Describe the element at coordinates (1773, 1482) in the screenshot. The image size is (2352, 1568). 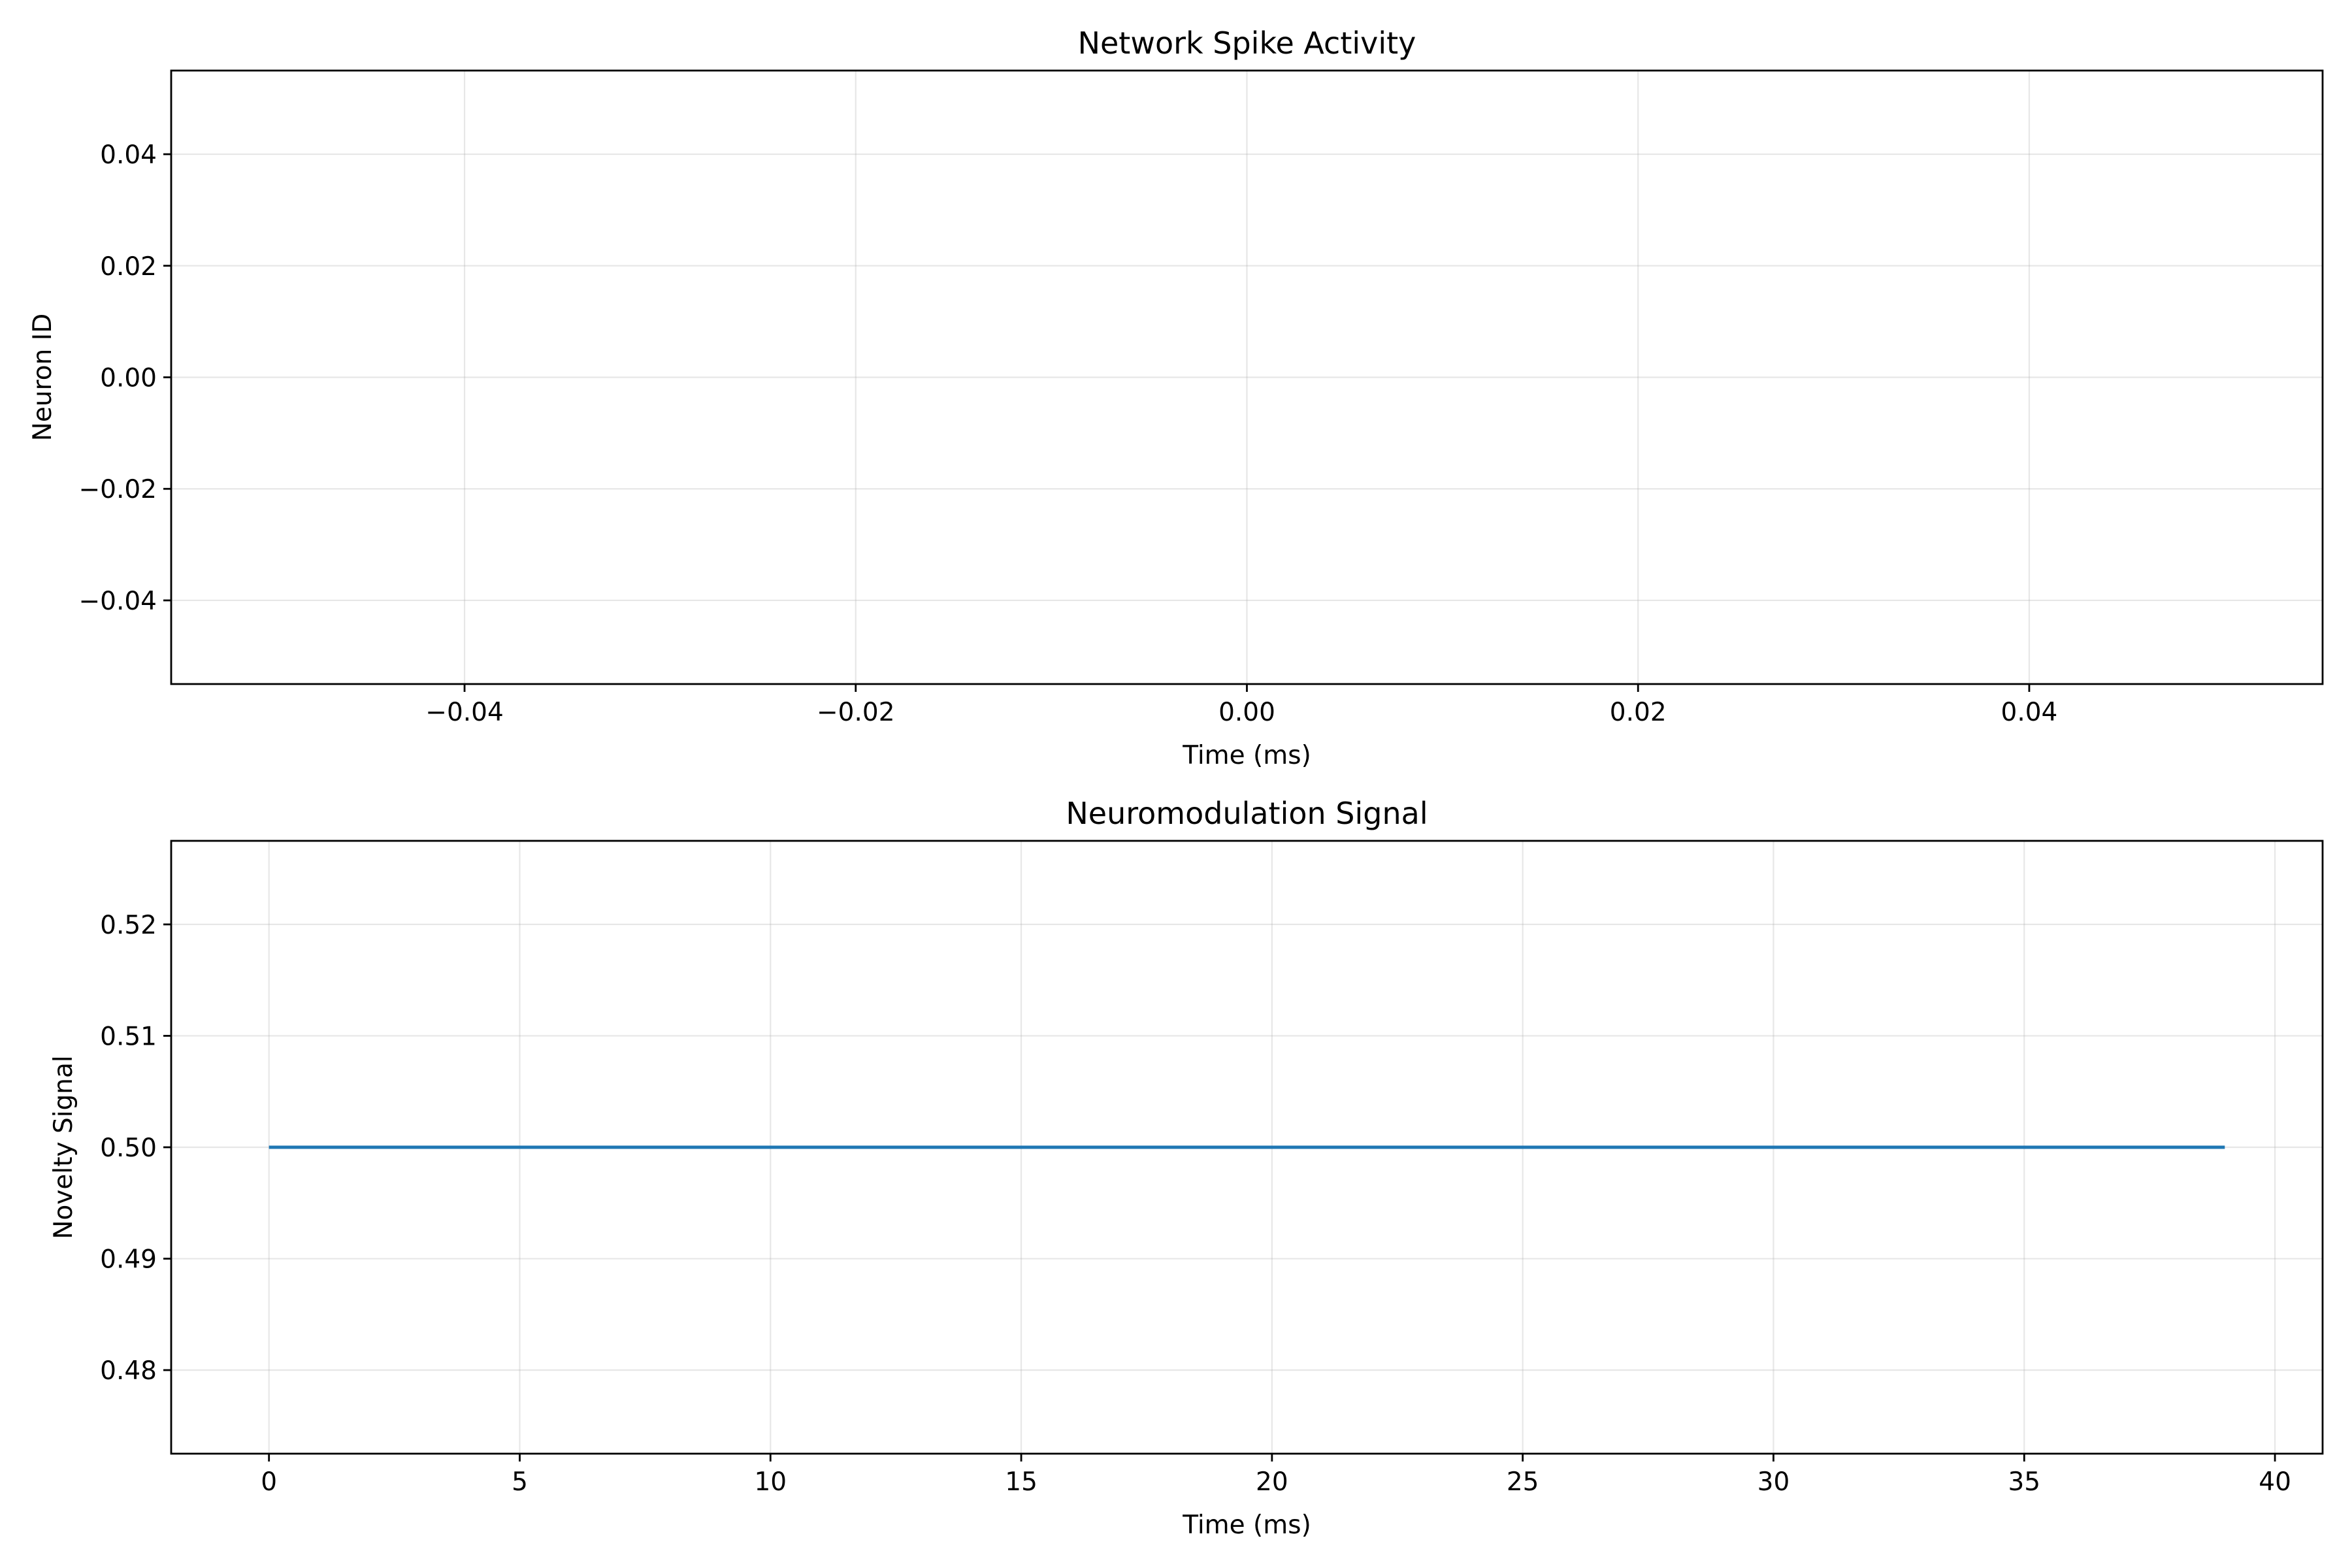
I see `neuromod-x-tick-label: 30` at that location.